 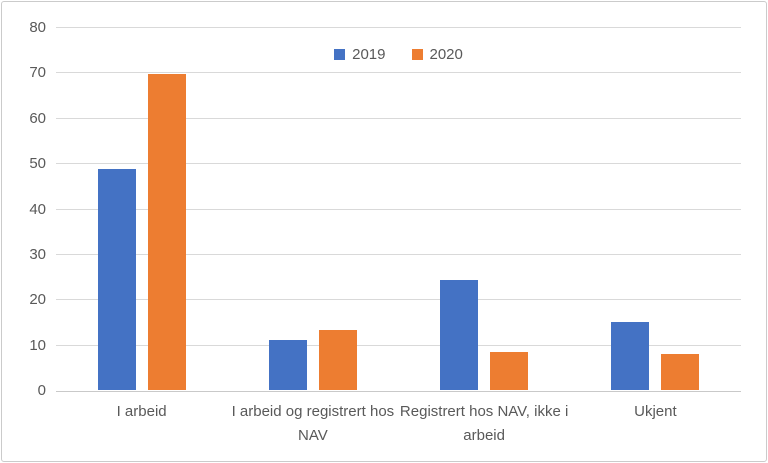 What do you see at coordinates (313, 423) in the screenshot?
I see `category-label-2: I arbeid og registrert hos NAV` at bounding box center [313, 423].